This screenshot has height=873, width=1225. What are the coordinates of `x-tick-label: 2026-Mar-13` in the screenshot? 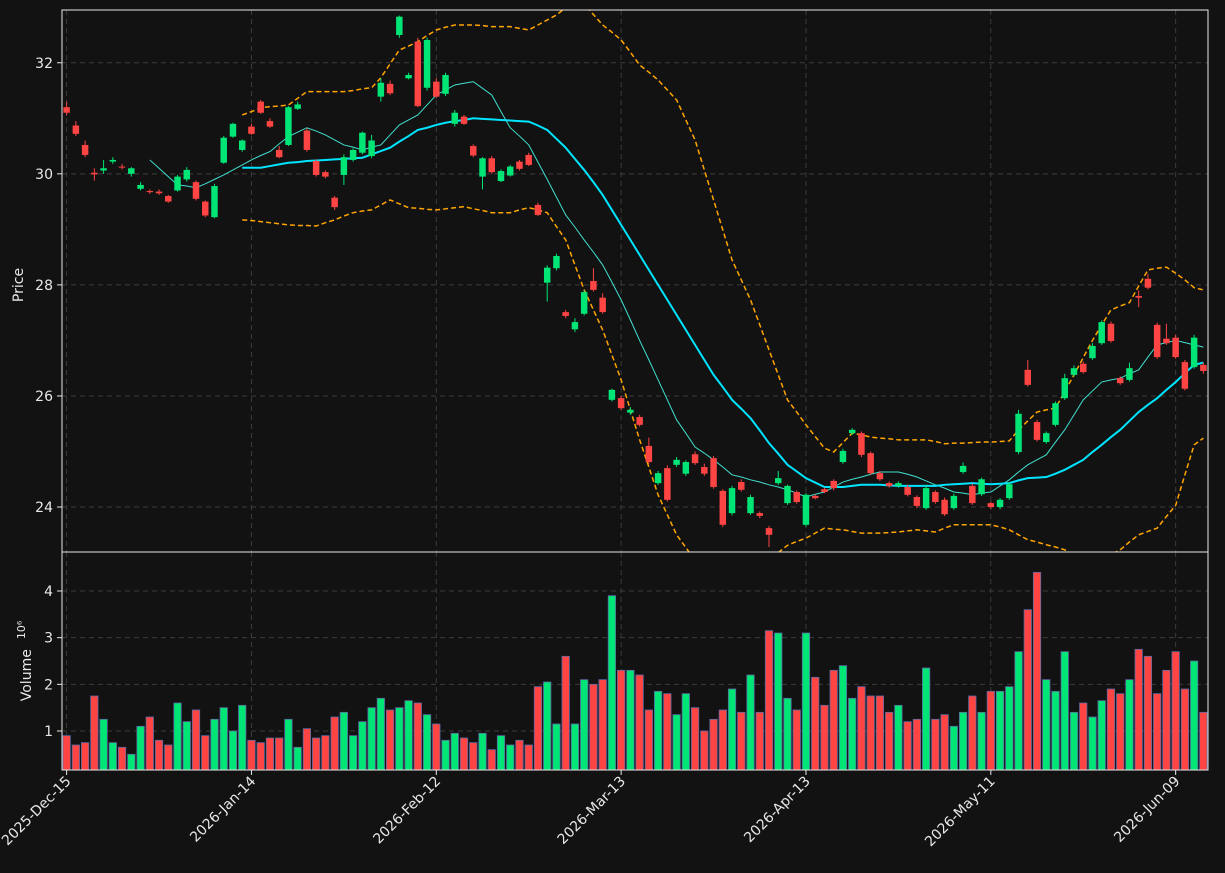 It's located at (592, 811).